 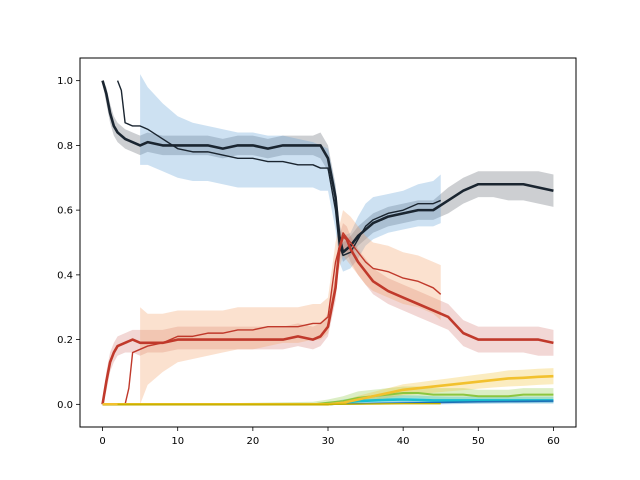 I want to click on y-tick-label: 0.4, so click(x=65, y=275).